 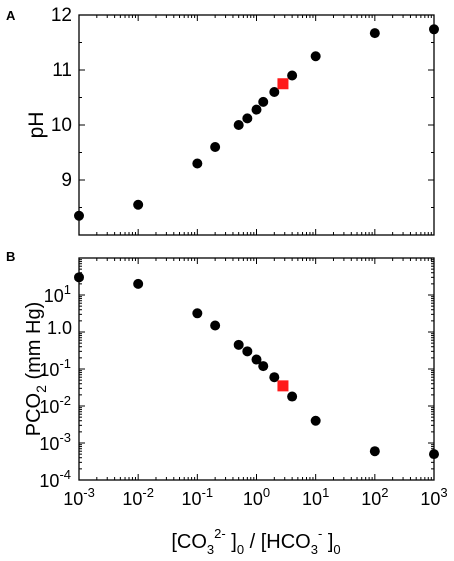 I want to click on panel-letter-b: B, so click(x=10, y=256).